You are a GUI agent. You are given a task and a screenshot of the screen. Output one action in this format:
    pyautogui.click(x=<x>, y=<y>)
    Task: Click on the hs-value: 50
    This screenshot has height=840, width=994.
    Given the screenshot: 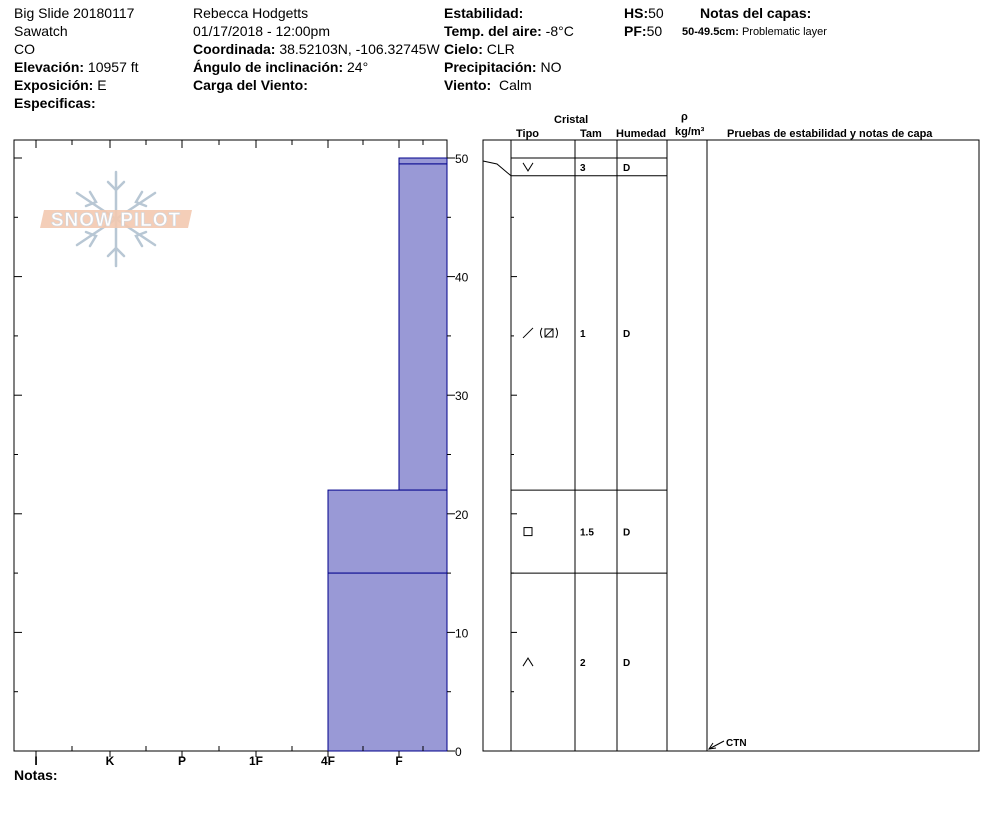 What is the action you would take?
    pyautogui.click(x=656, y=13)
    